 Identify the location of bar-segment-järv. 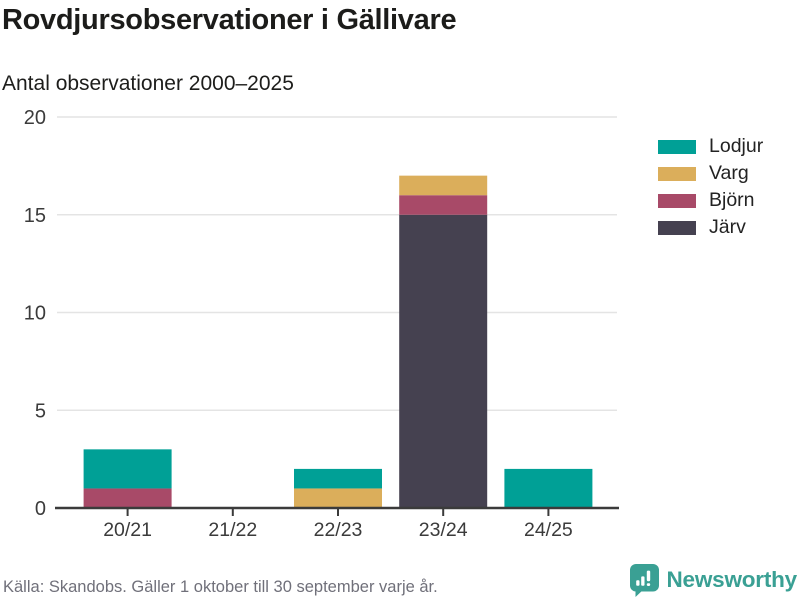
(443, 361).